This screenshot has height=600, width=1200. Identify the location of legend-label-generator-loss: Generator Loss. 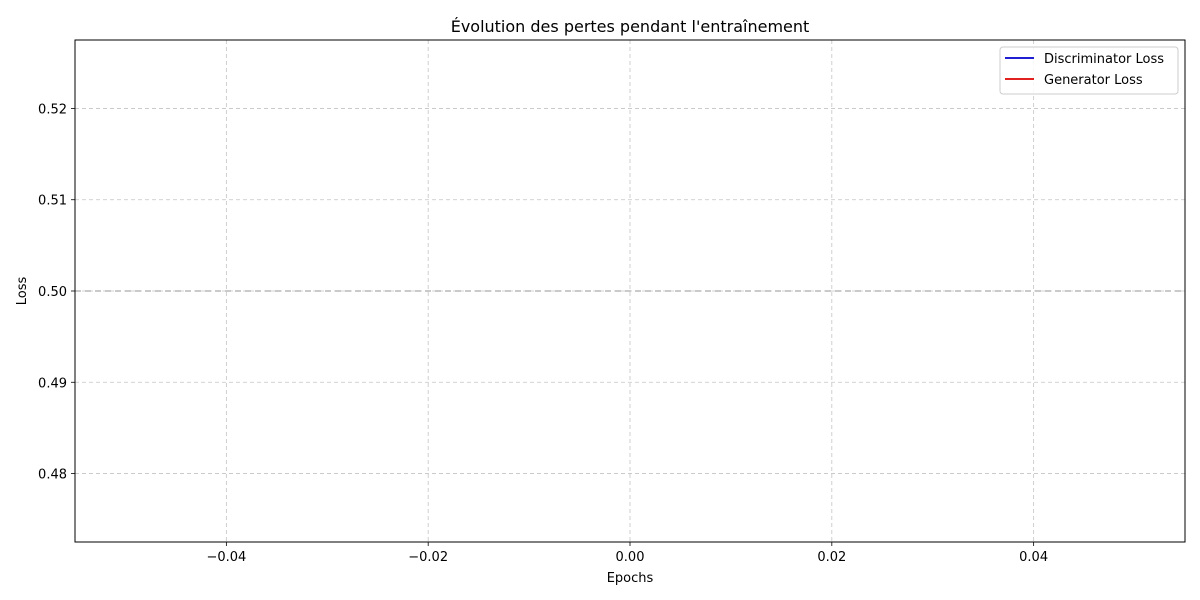
(1093, 80).